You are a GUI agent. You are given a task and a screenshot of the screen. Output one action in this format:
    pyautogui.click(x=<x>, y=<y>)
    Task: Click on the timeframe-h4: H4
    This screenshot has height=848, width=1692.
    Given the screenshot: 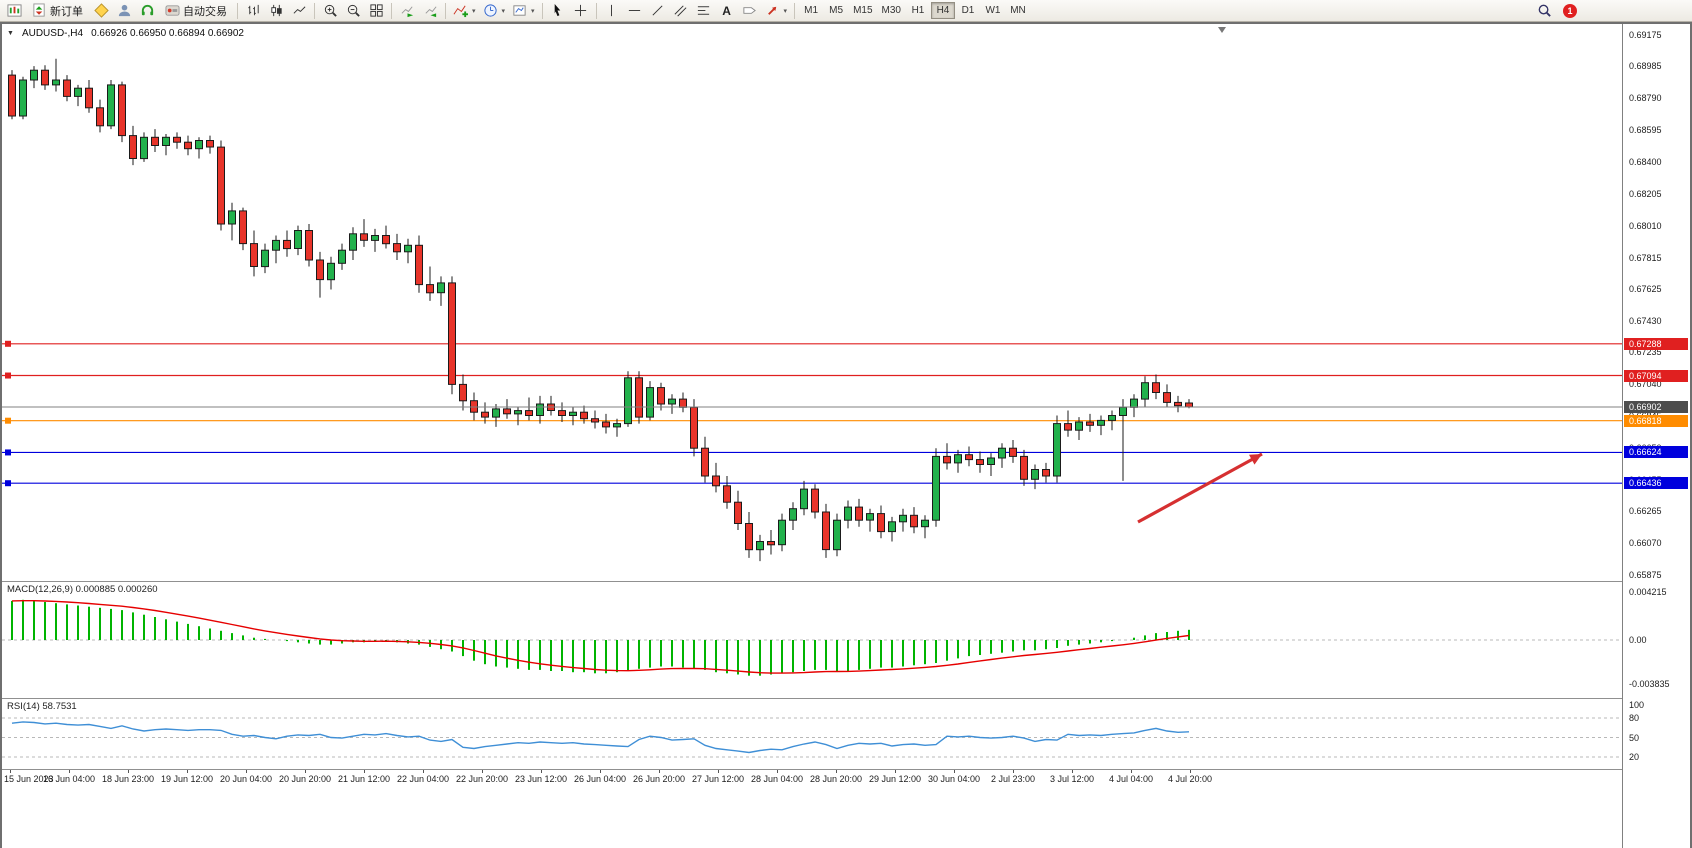 What is the action you would take?
    pyautogui.click(x=942, y=10)
    